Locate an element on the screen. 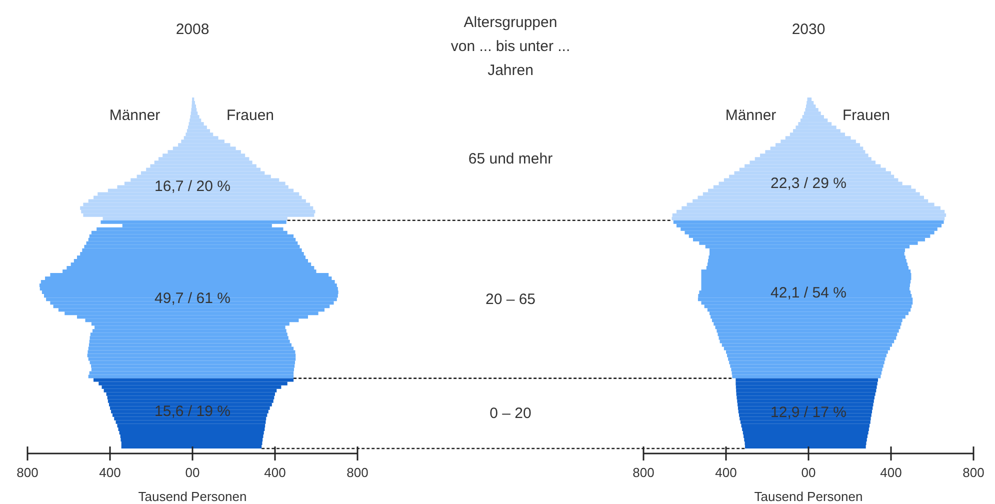  annotation: 15,6 / 19 % is located at coordinates (192, 411).